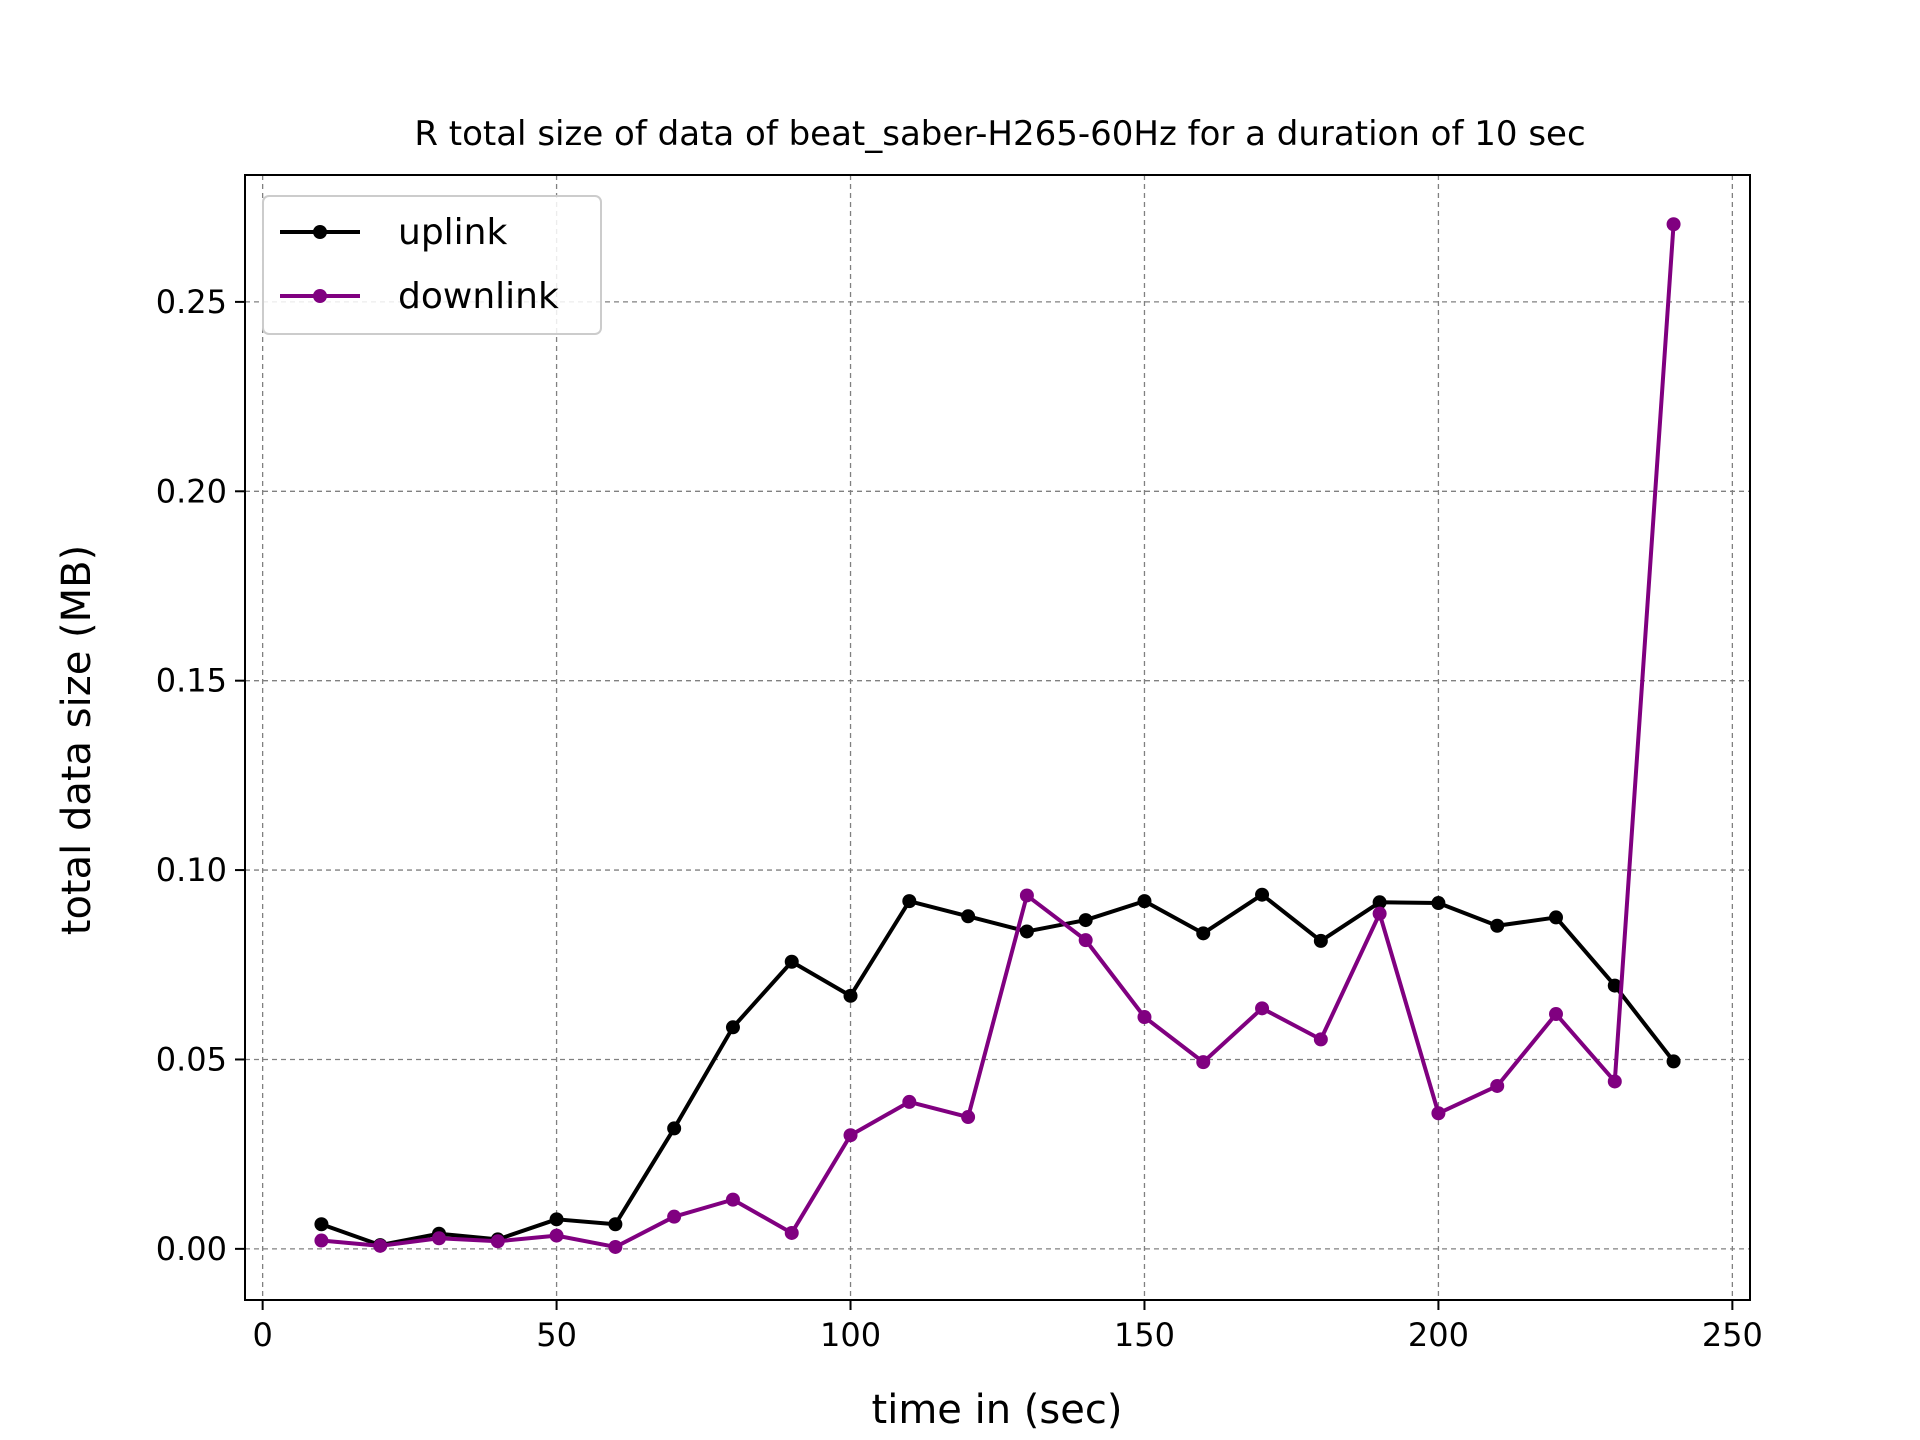 The height and width of the screenshot is (1440, 1920). Describe the element at coordinates (1438, 1335) in the screenshot. I see `x-tick-label: 200` at that location.